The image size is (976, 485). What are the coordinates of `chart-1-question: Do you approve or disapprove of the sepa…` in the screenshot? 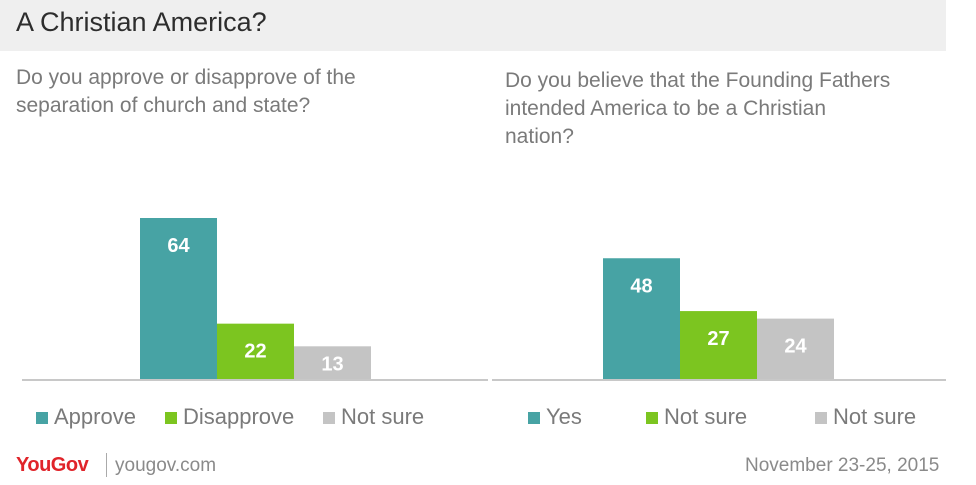 It's located at (186, 91).